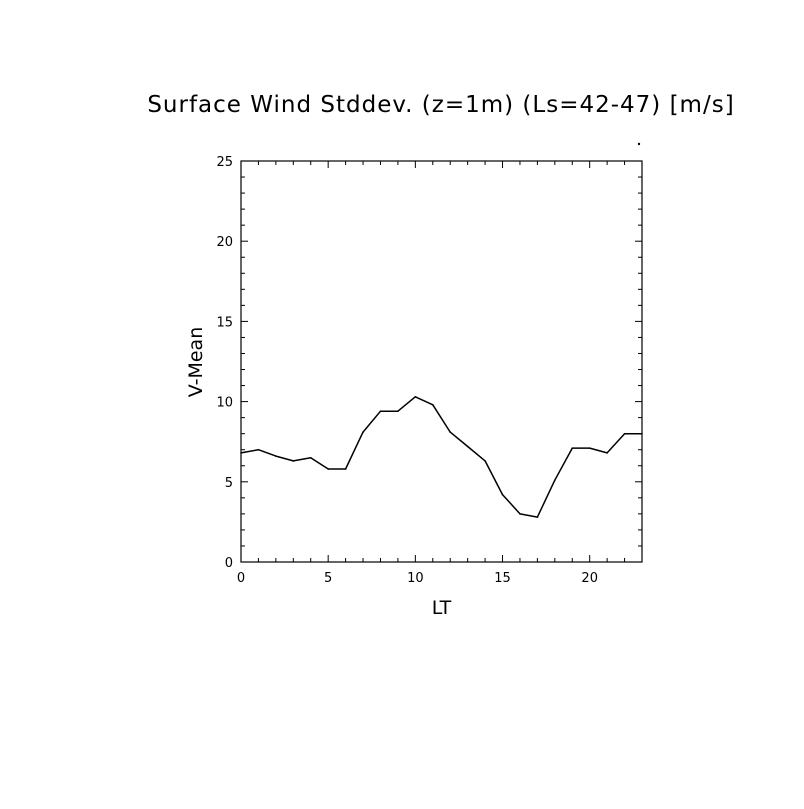 This screenshot has height=809, width=804. I want to click on y-axis-label: V-Mean, so click(196, 362).